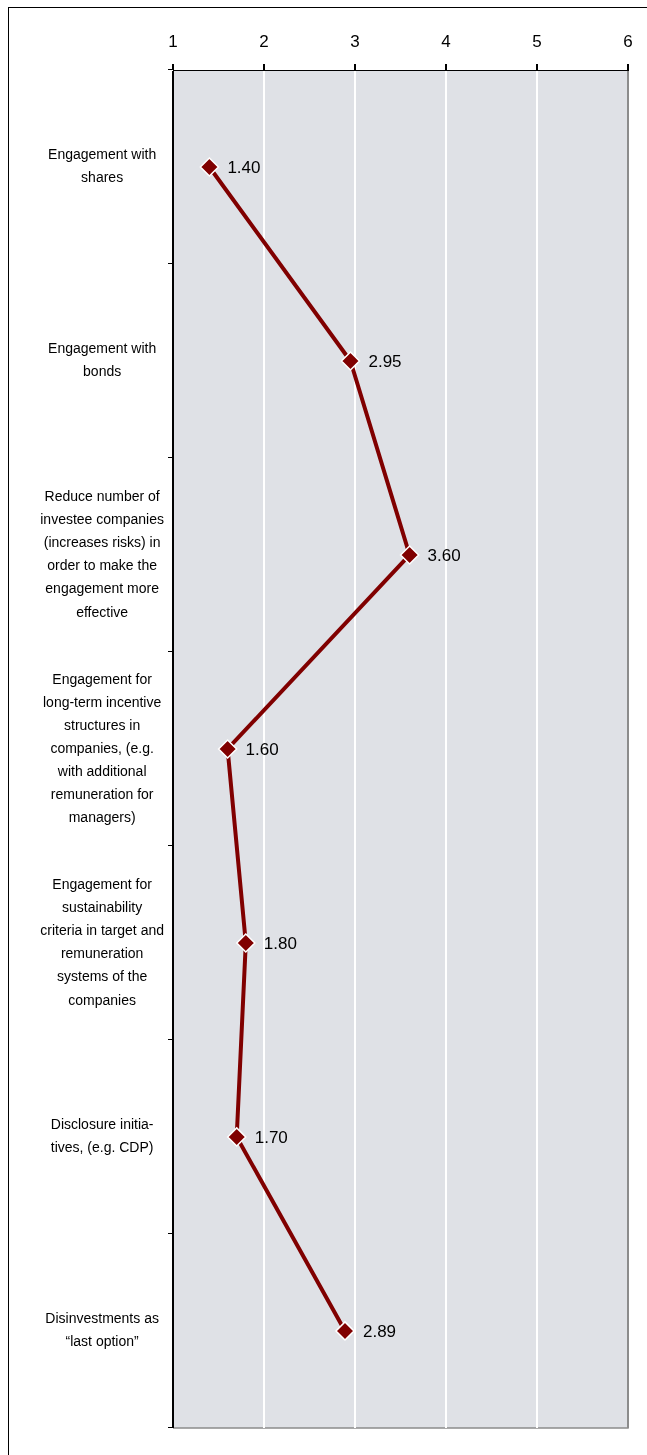  I want to click on y-tick-label: Engagement with shares, so click(102, 166).